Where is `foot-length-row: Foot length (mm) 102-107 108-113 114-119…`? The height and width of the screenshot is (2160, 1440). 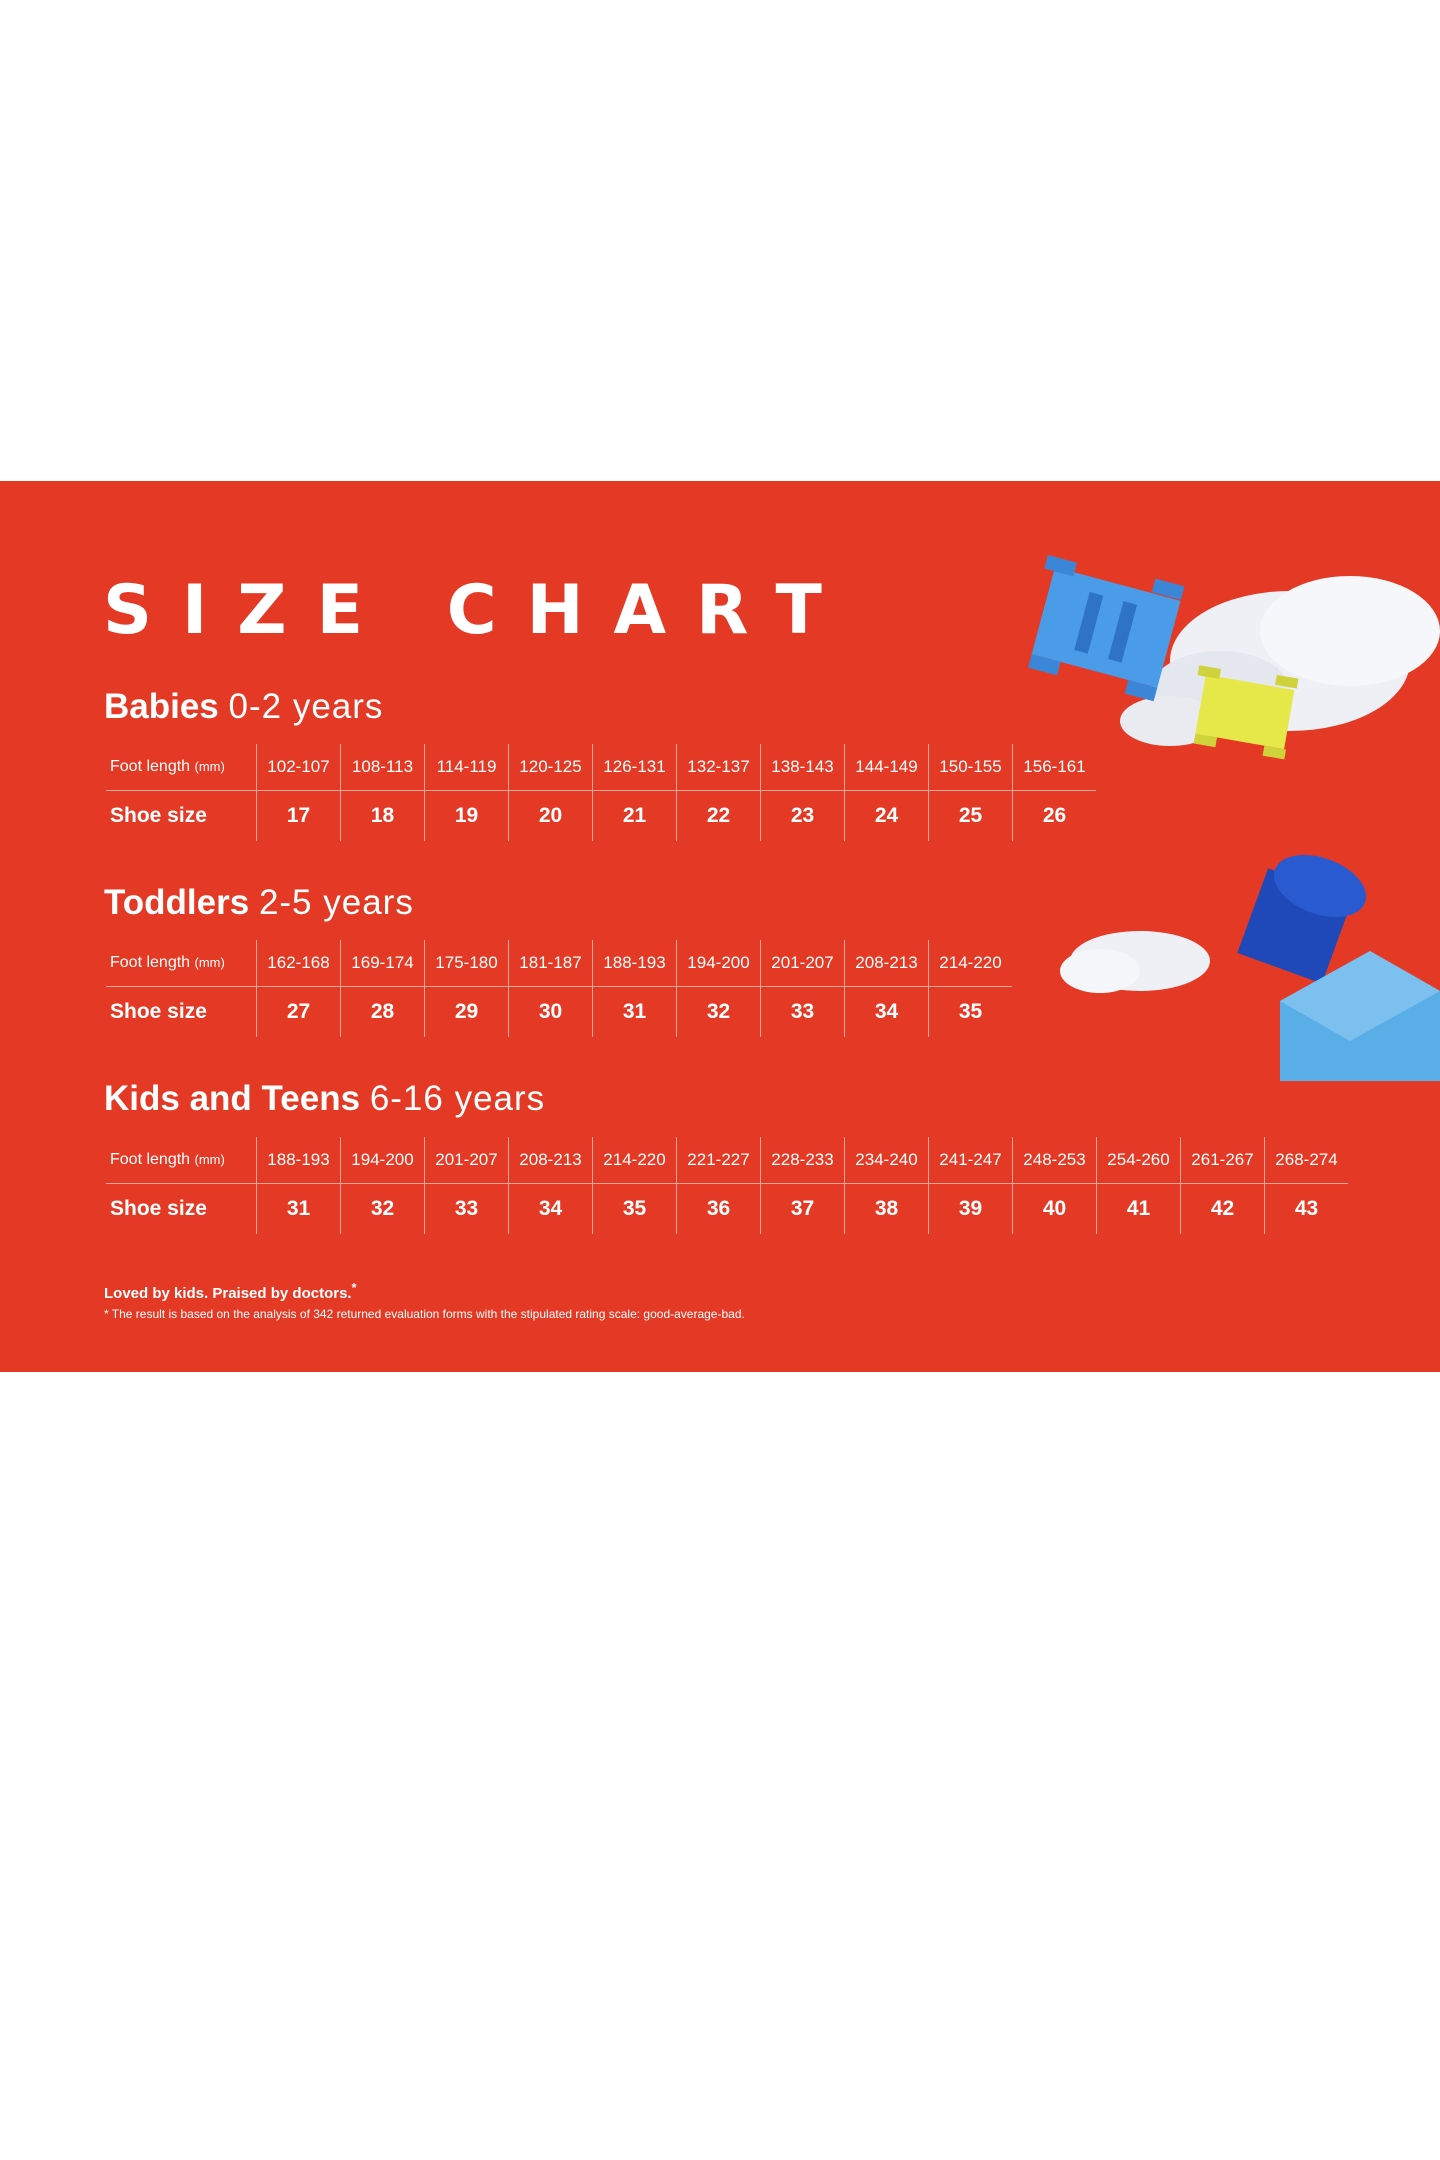
foot-length-row: Foot length (mm) 102-107 108-113 114-119… is located at coordinates (601, 767).